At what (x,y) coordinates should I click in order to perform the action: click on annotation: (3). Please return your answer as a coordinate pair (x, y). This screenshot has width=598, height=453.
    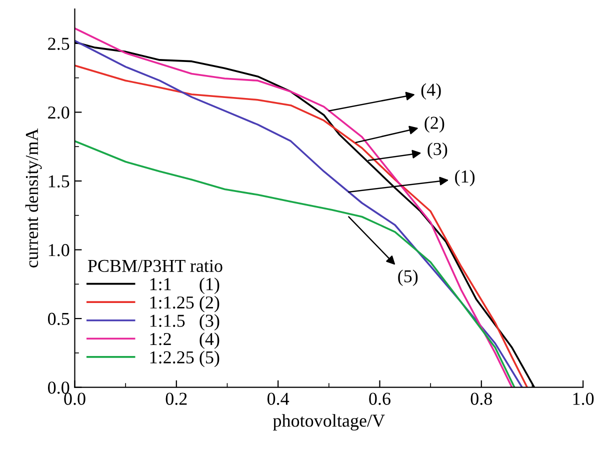
    Looking at the image, I should click on (438, 150).